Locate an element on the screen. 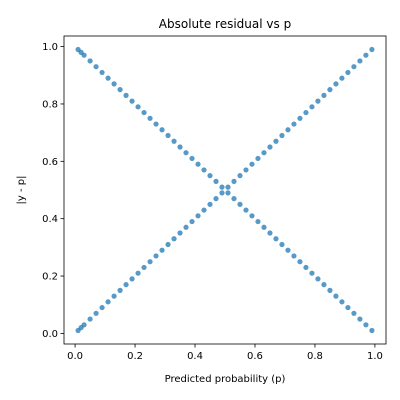  y-tick-label: 0.4 is located at coordinates (50, 219).